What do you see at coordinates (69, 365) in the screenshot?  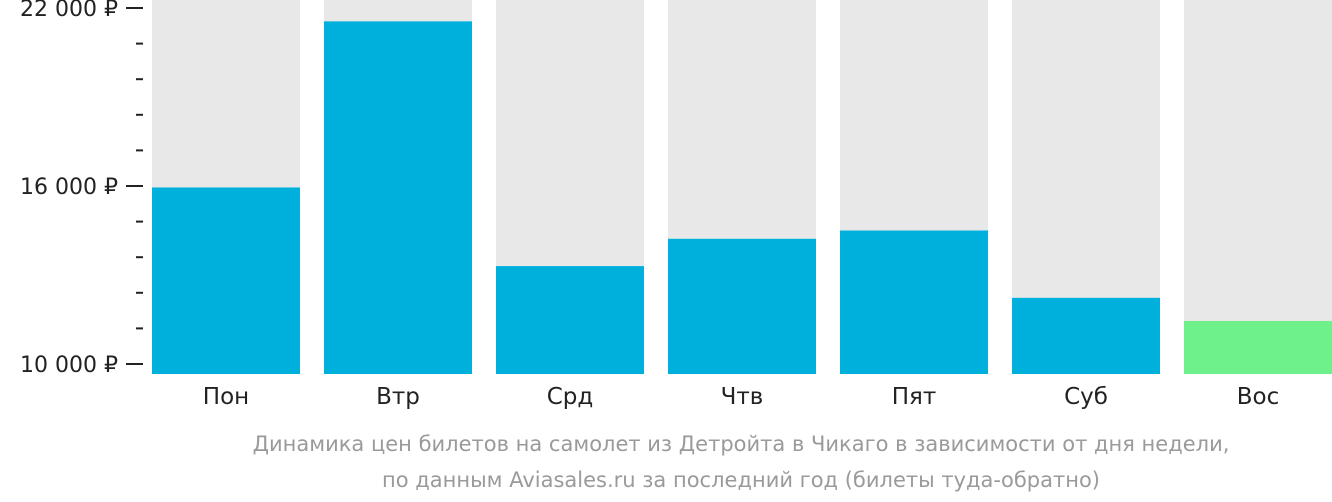 I see `y-tick-label-3: 10 000 ₽` at bounding box center [69, 365].